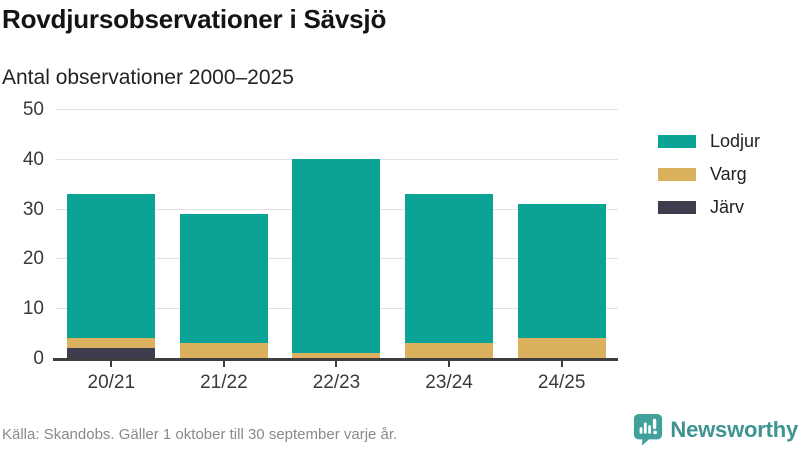  I want to click on y-tick-label-50: 50, so click(33, 109).